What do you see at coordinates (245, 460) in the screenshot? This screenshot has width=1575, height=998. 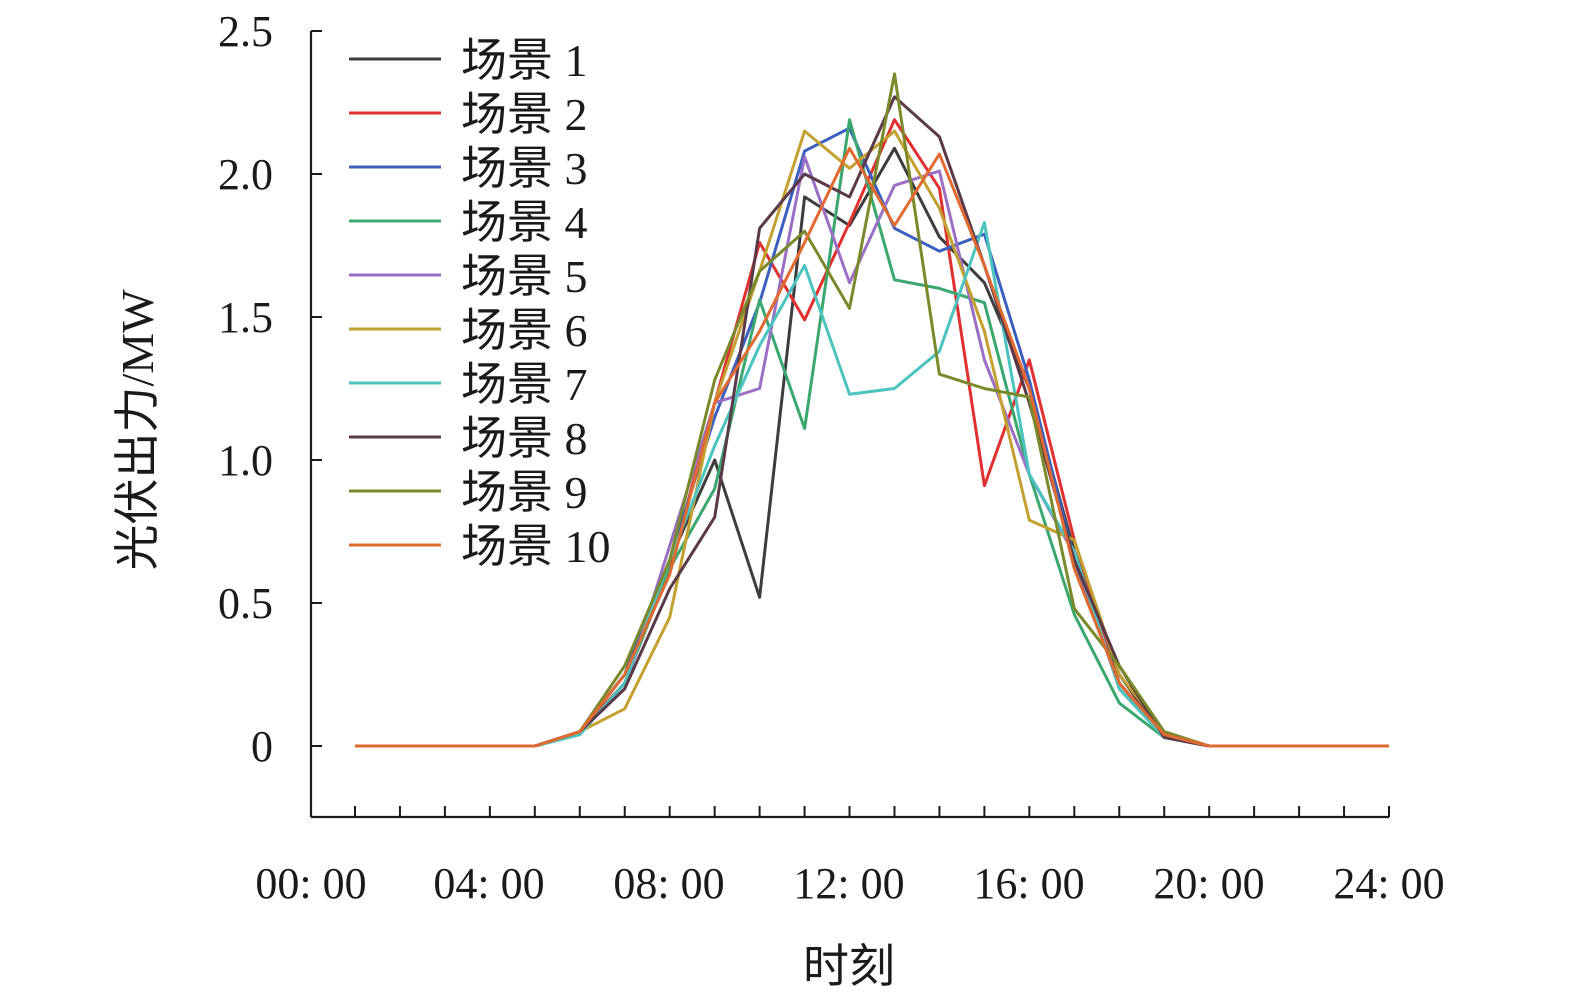 I see `y-tick-label: 1.0` at bounding box center [245, 460].